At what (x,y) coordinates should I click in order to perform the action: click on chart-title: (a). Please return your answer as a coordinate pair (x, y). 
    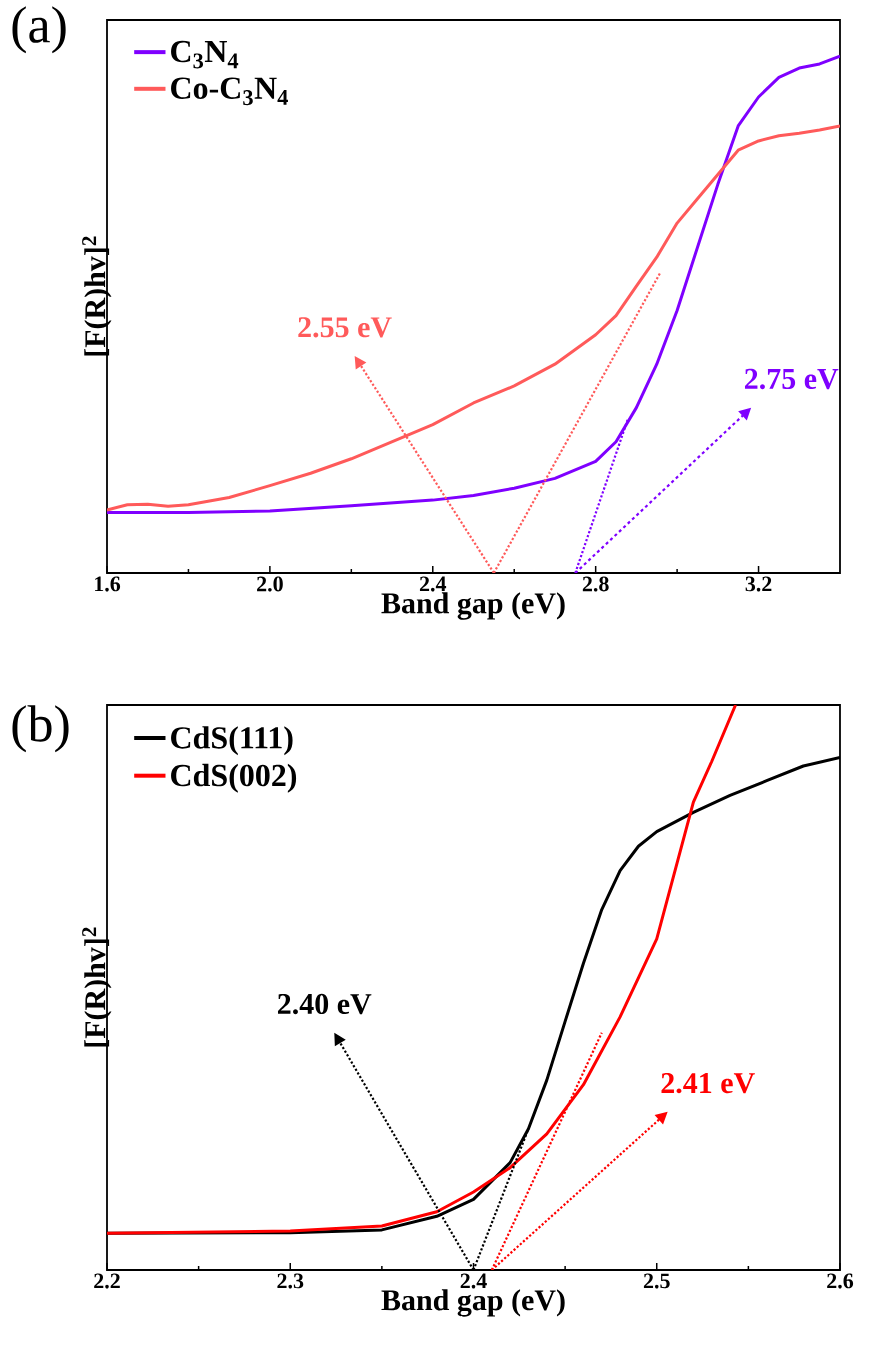
    Looking at the image, I should click on (39, 30).